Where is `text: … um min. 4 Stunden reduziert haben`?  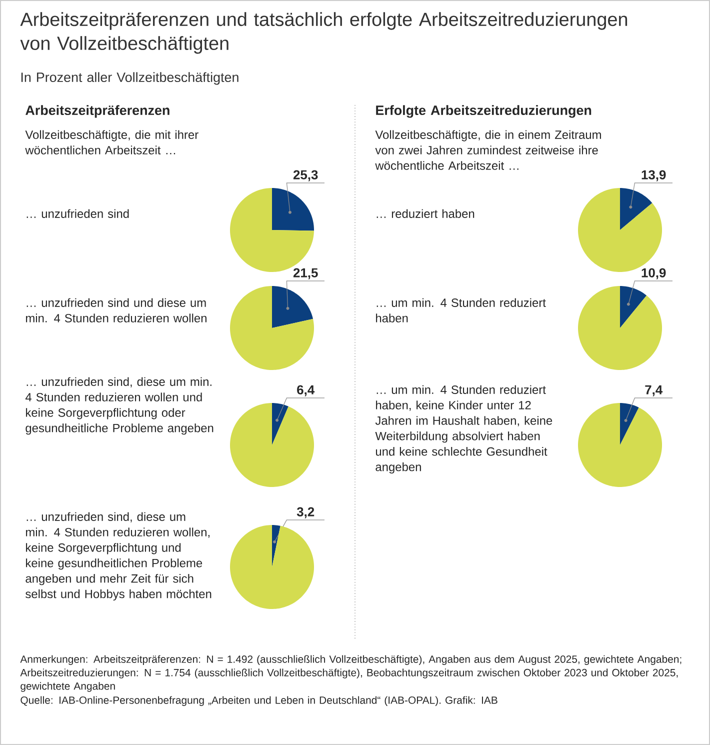 text: … um min. 4 Stunden reduziert haben is located at coordinates (461, 310).